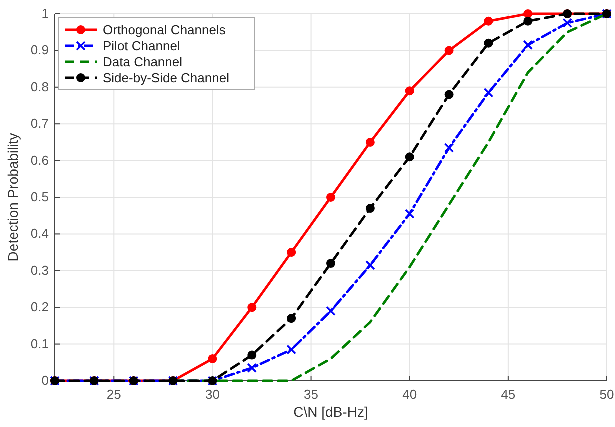  I want to click on x-tick-label: 30, so click(212, 394).